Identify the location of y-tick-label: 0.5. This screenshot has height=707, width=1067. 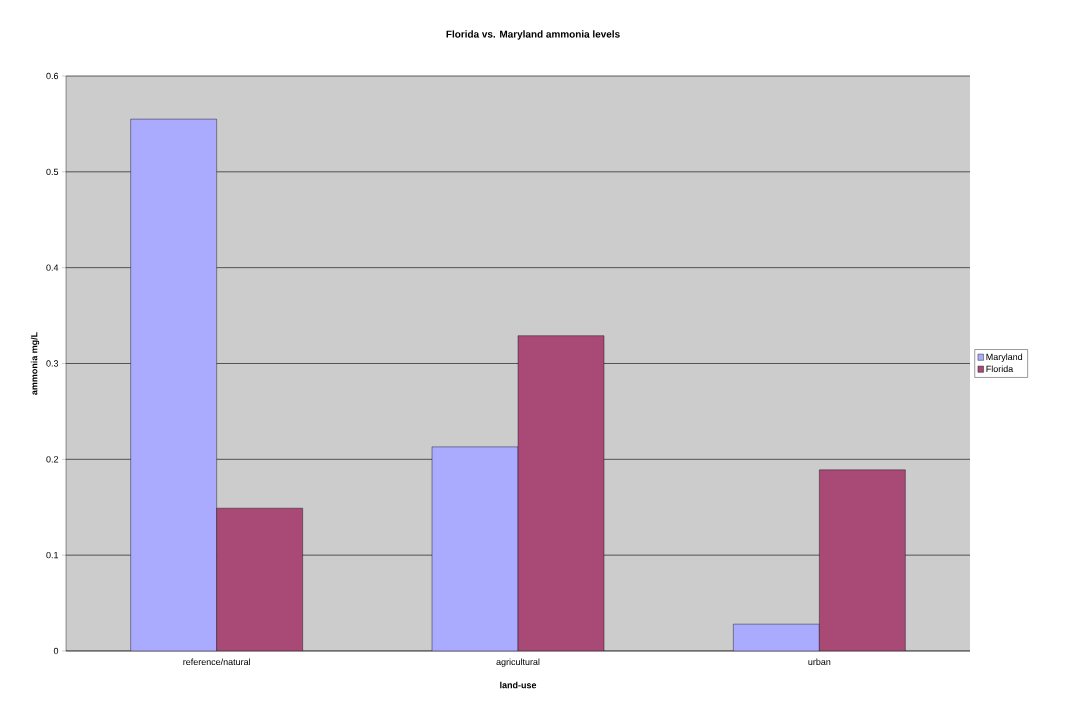
(52, 171).